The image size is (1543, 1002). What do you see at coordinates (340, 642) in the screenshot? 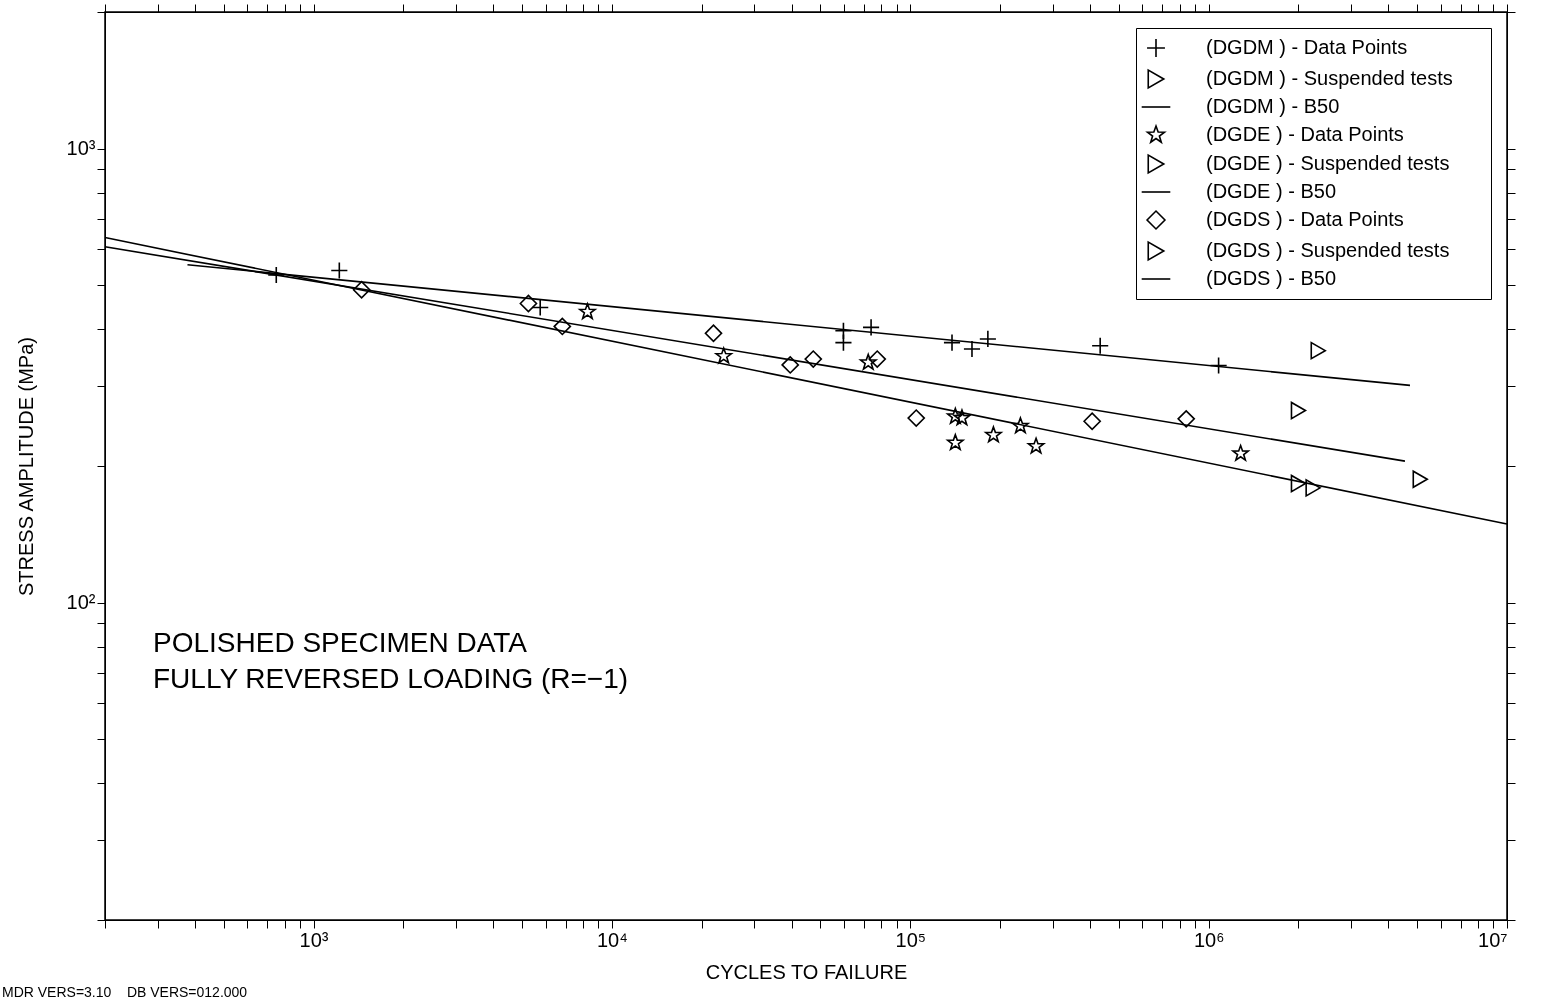
I see `annotation: POLISHED SPECIMEN DATA` at bounding box center [340, 642].